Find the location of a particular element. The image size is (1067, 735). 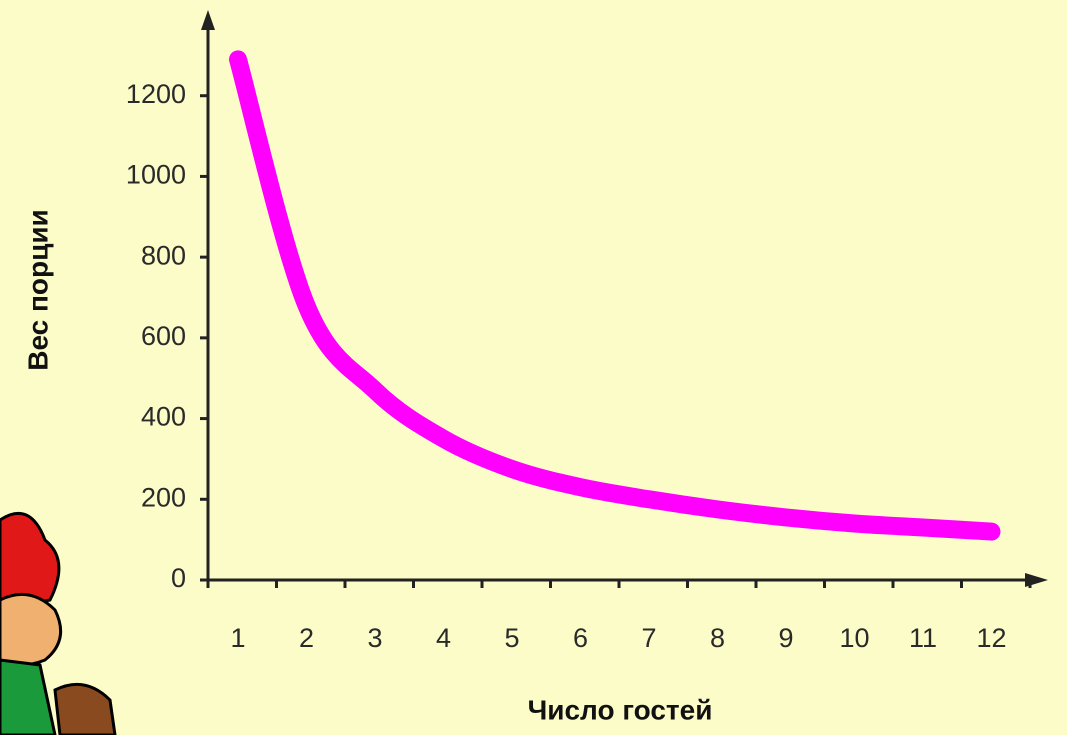

x-tick-label: 6 is located at coordinates (580, 638).